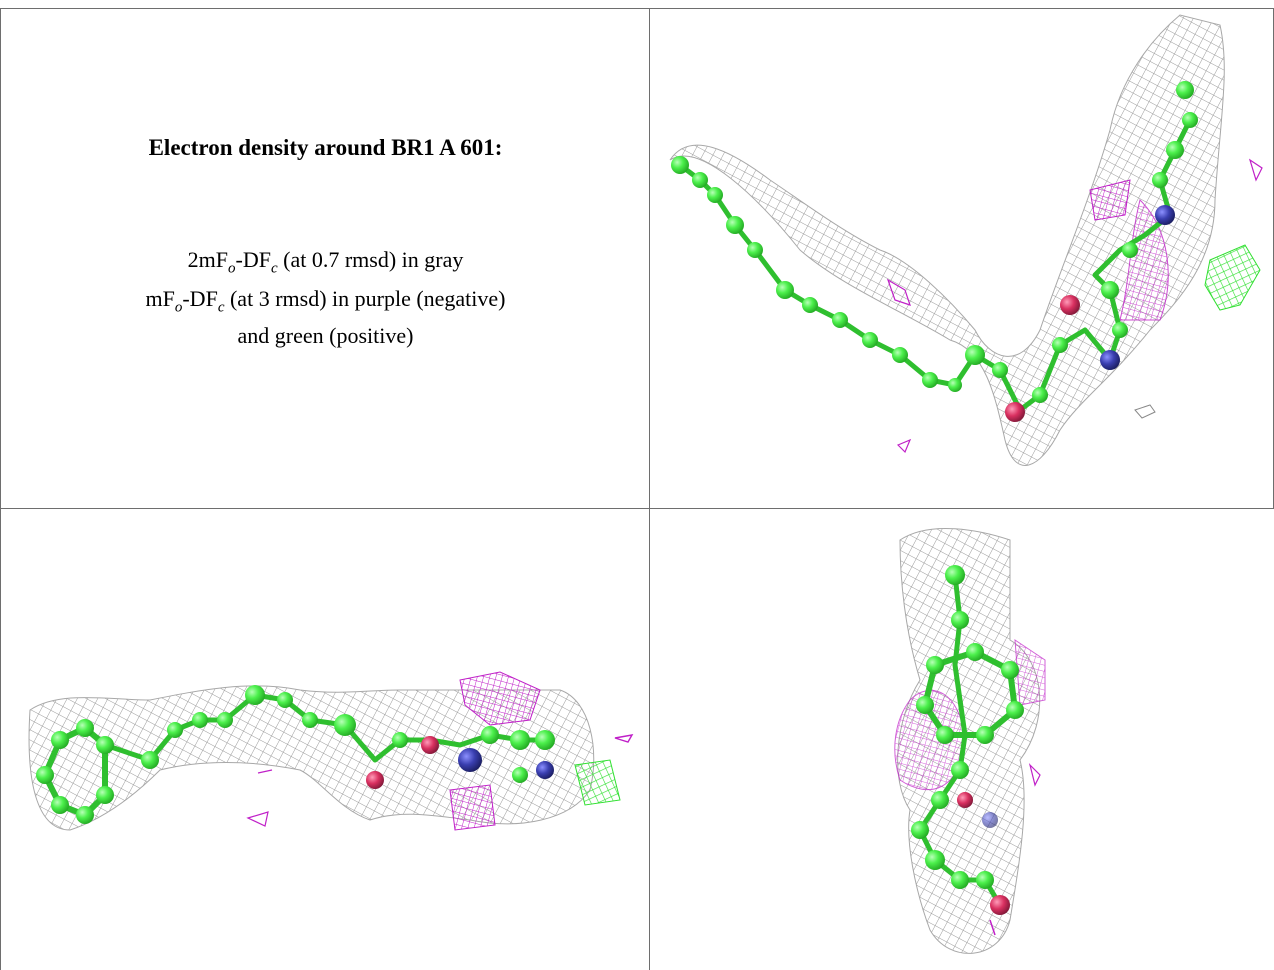 The image size is (1274, 970). What do you see at coordinates (331, 751) in the screenshot?
I see `view-bottom-left` at bounding box center [331, 751].